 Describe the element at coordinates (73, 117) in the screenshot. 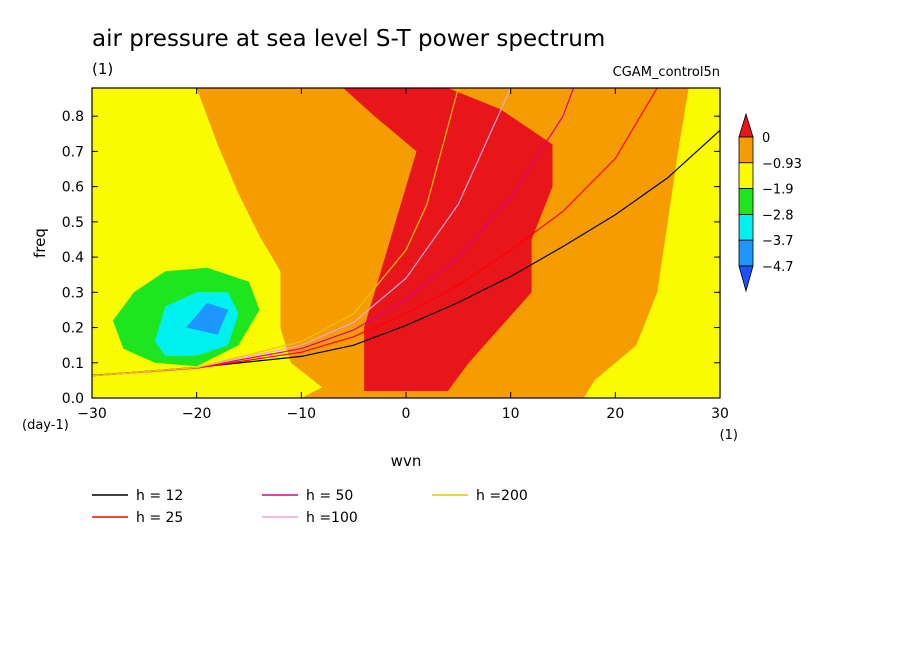

I see `y-tick-label: 0.8` at that location.